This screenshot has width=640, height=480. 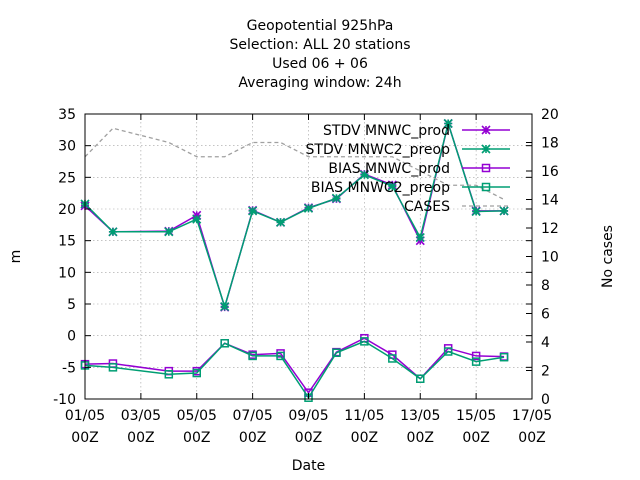 What do you see at coordinates (550, 201) in the screenshot?
I see `y2-tick-label: 14` at bounding box center [550, 201].